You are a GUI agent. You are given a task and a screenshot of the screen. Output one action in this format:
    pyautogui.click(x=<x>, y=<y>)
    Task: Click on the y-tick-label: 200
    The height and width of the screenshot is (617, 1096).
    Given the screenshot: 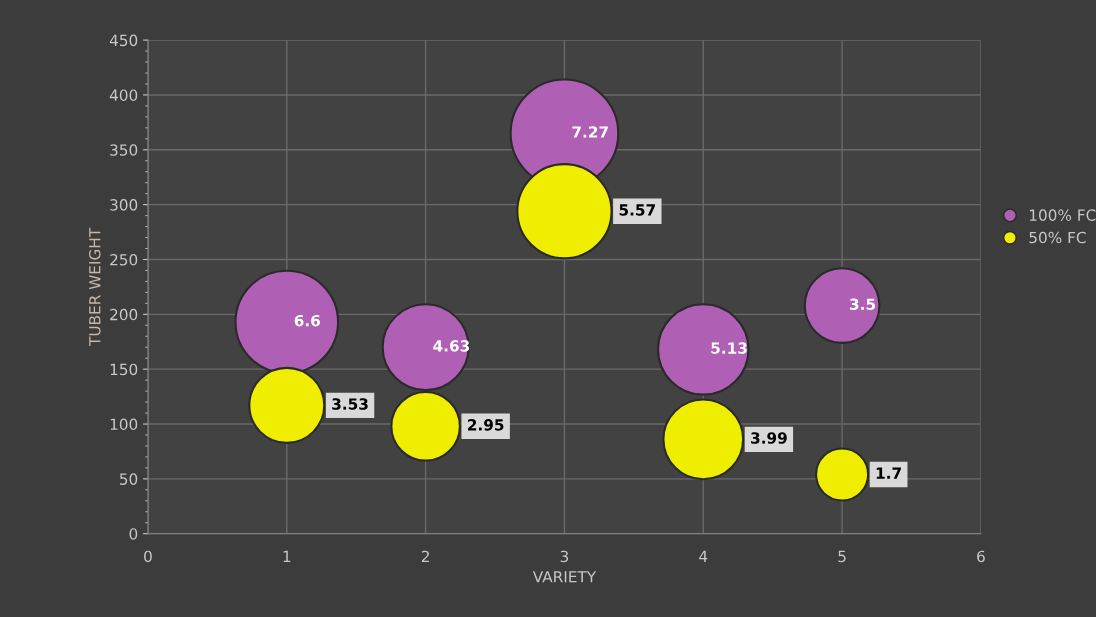 What is the action you would take?
    pyautogui.click(x=124, y=314)
    